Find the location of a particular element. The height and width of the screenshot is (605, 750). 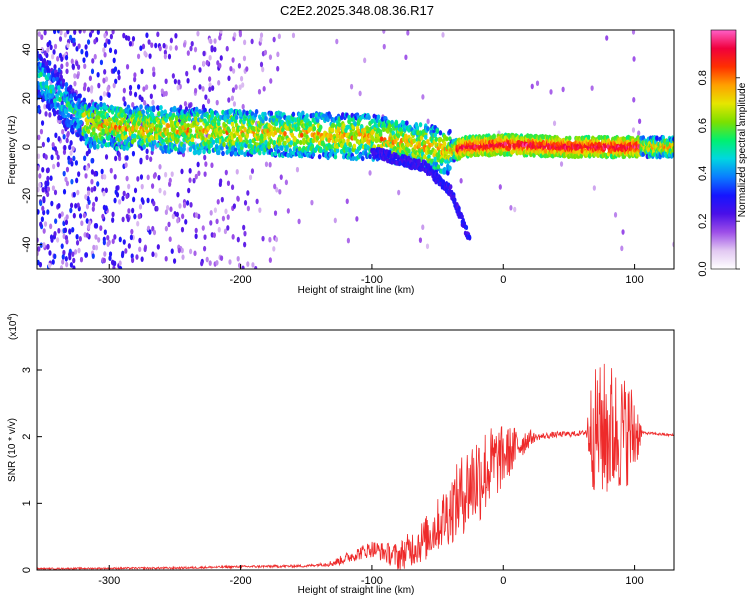

colorbar-tick-label: 0.4 is located at coordinates (703, 173).